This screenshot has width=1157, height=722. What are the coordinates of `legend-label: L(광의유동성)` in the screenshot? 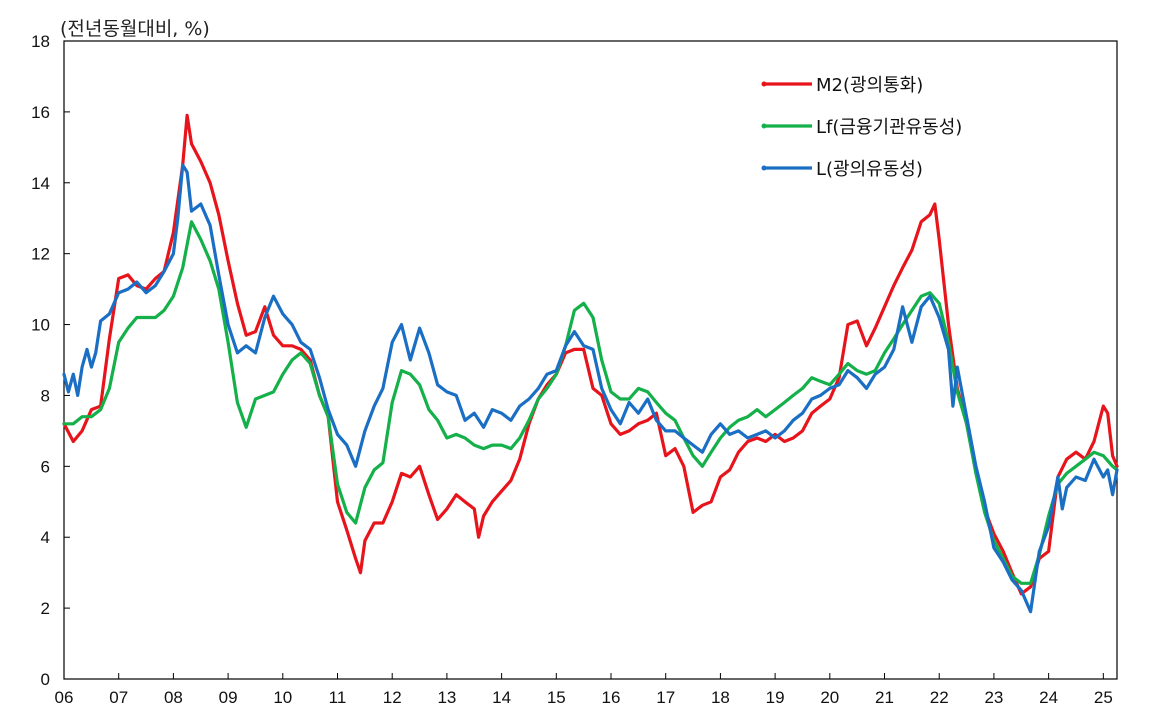 It's located at (869, 169).